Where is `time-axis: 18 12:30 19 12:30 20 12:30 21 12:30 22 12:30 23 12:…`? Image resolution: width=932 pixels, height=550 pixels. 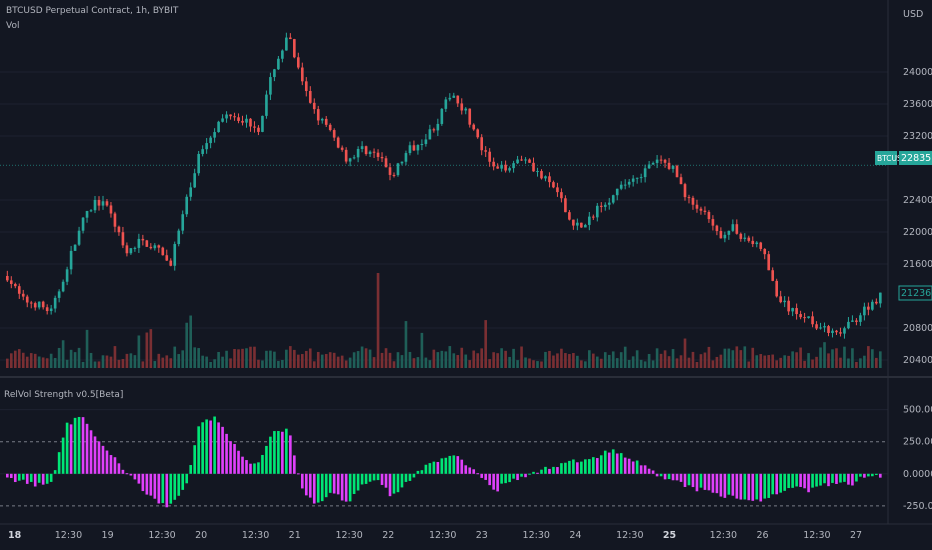 time-axis: 18 12:30 19 12:30 20 12:30 21 12:30 22 12:30 23 12:… is located at coordinates (435, 535).